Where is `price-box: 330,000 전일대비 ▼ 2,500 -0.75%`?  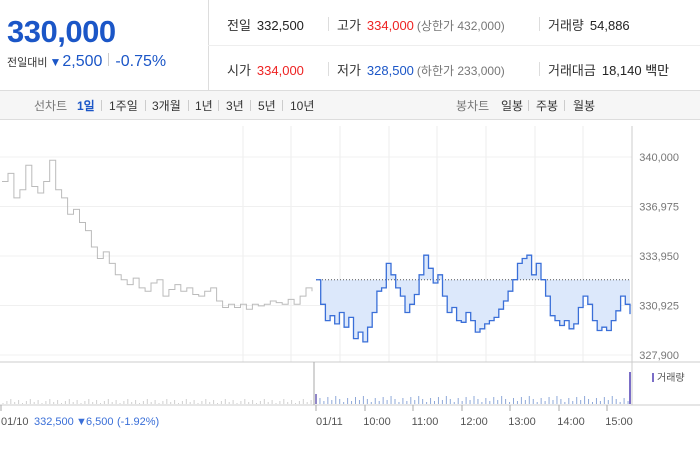 price-box: 330,000 전일대비 ▼ 2,500 -0.75% is located at coordinates (104, 45).